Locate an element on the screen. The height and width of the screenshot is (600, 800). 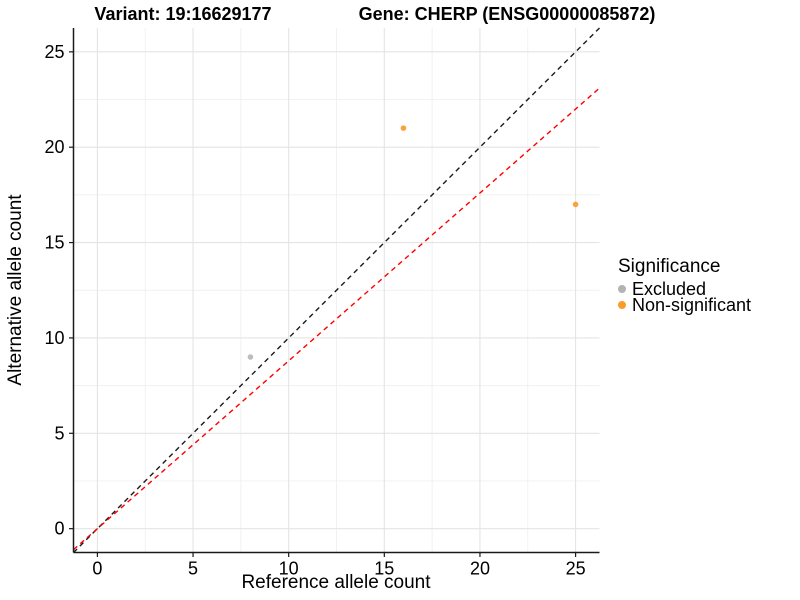
legend-items: Excluded Non-significant is located at coordinates (685, 296).